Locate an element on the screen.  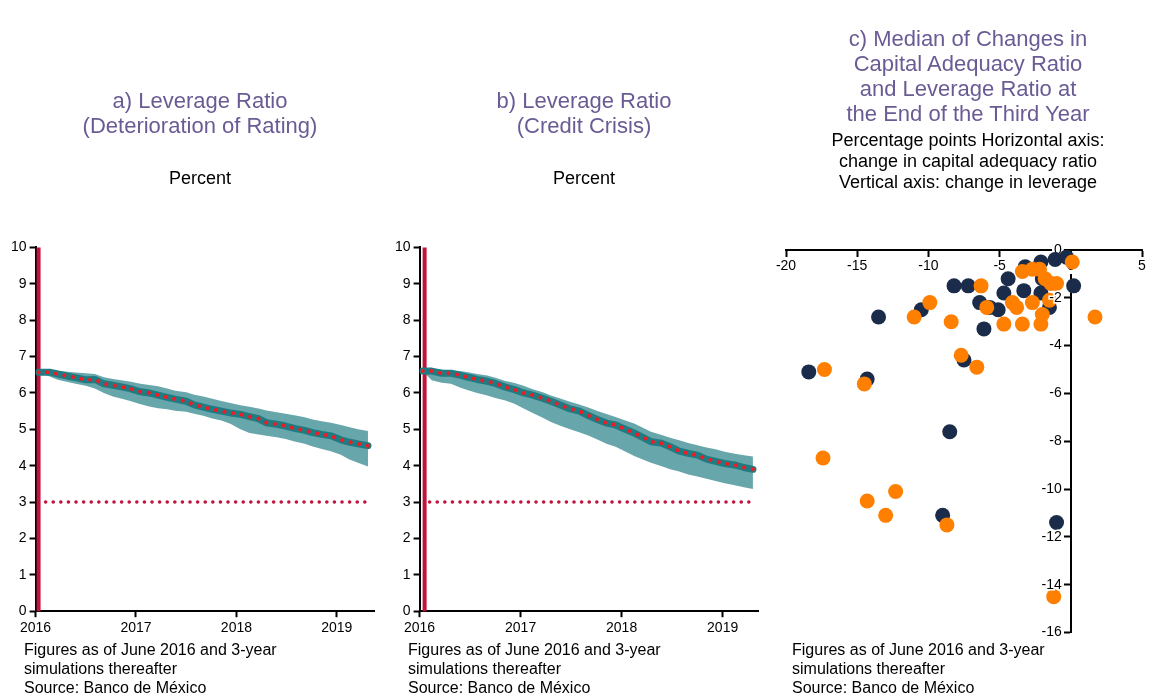
y-tick-label: -14 is located at coordinates (1052, 583).